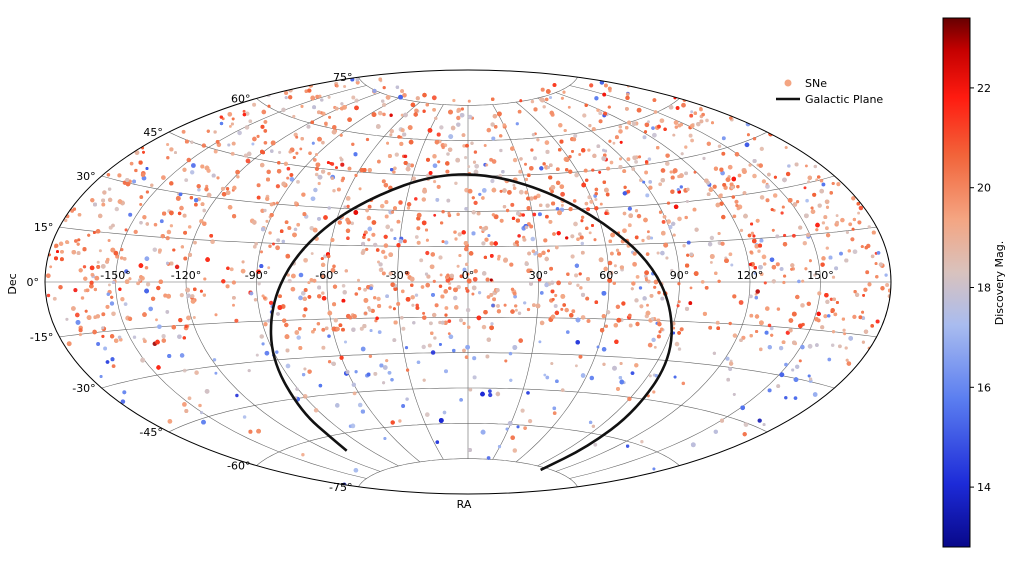 The image size is (1024, 580). What do you see at coordinates (343, 77) in the screenshot?
I see `dec-tick-label: 75°` at bounding box center [343, 77].